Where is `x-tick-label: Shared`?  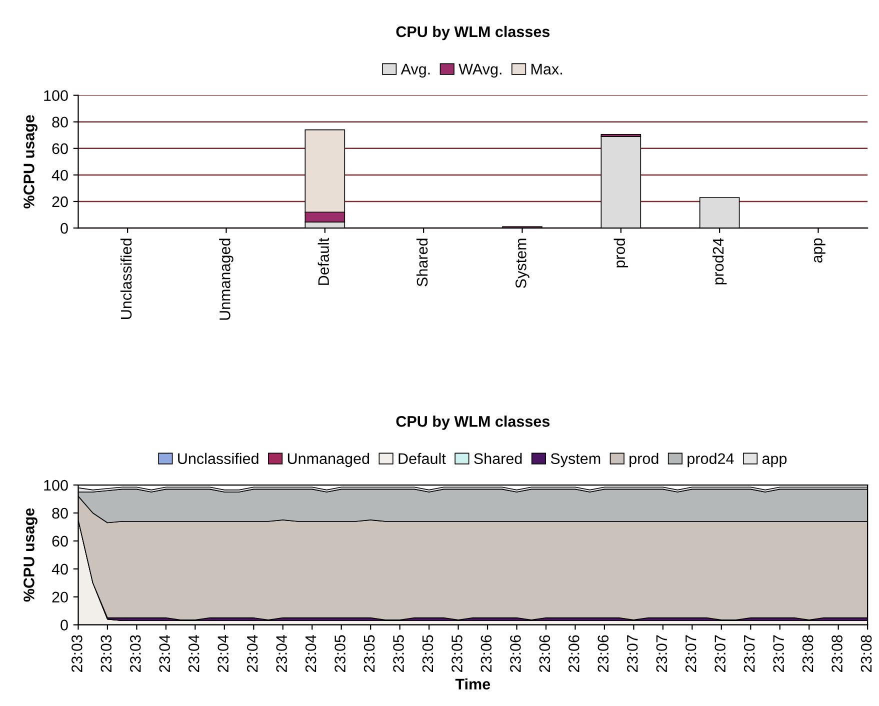 x-tick-label: Shared is located at coordinates (422, 262).